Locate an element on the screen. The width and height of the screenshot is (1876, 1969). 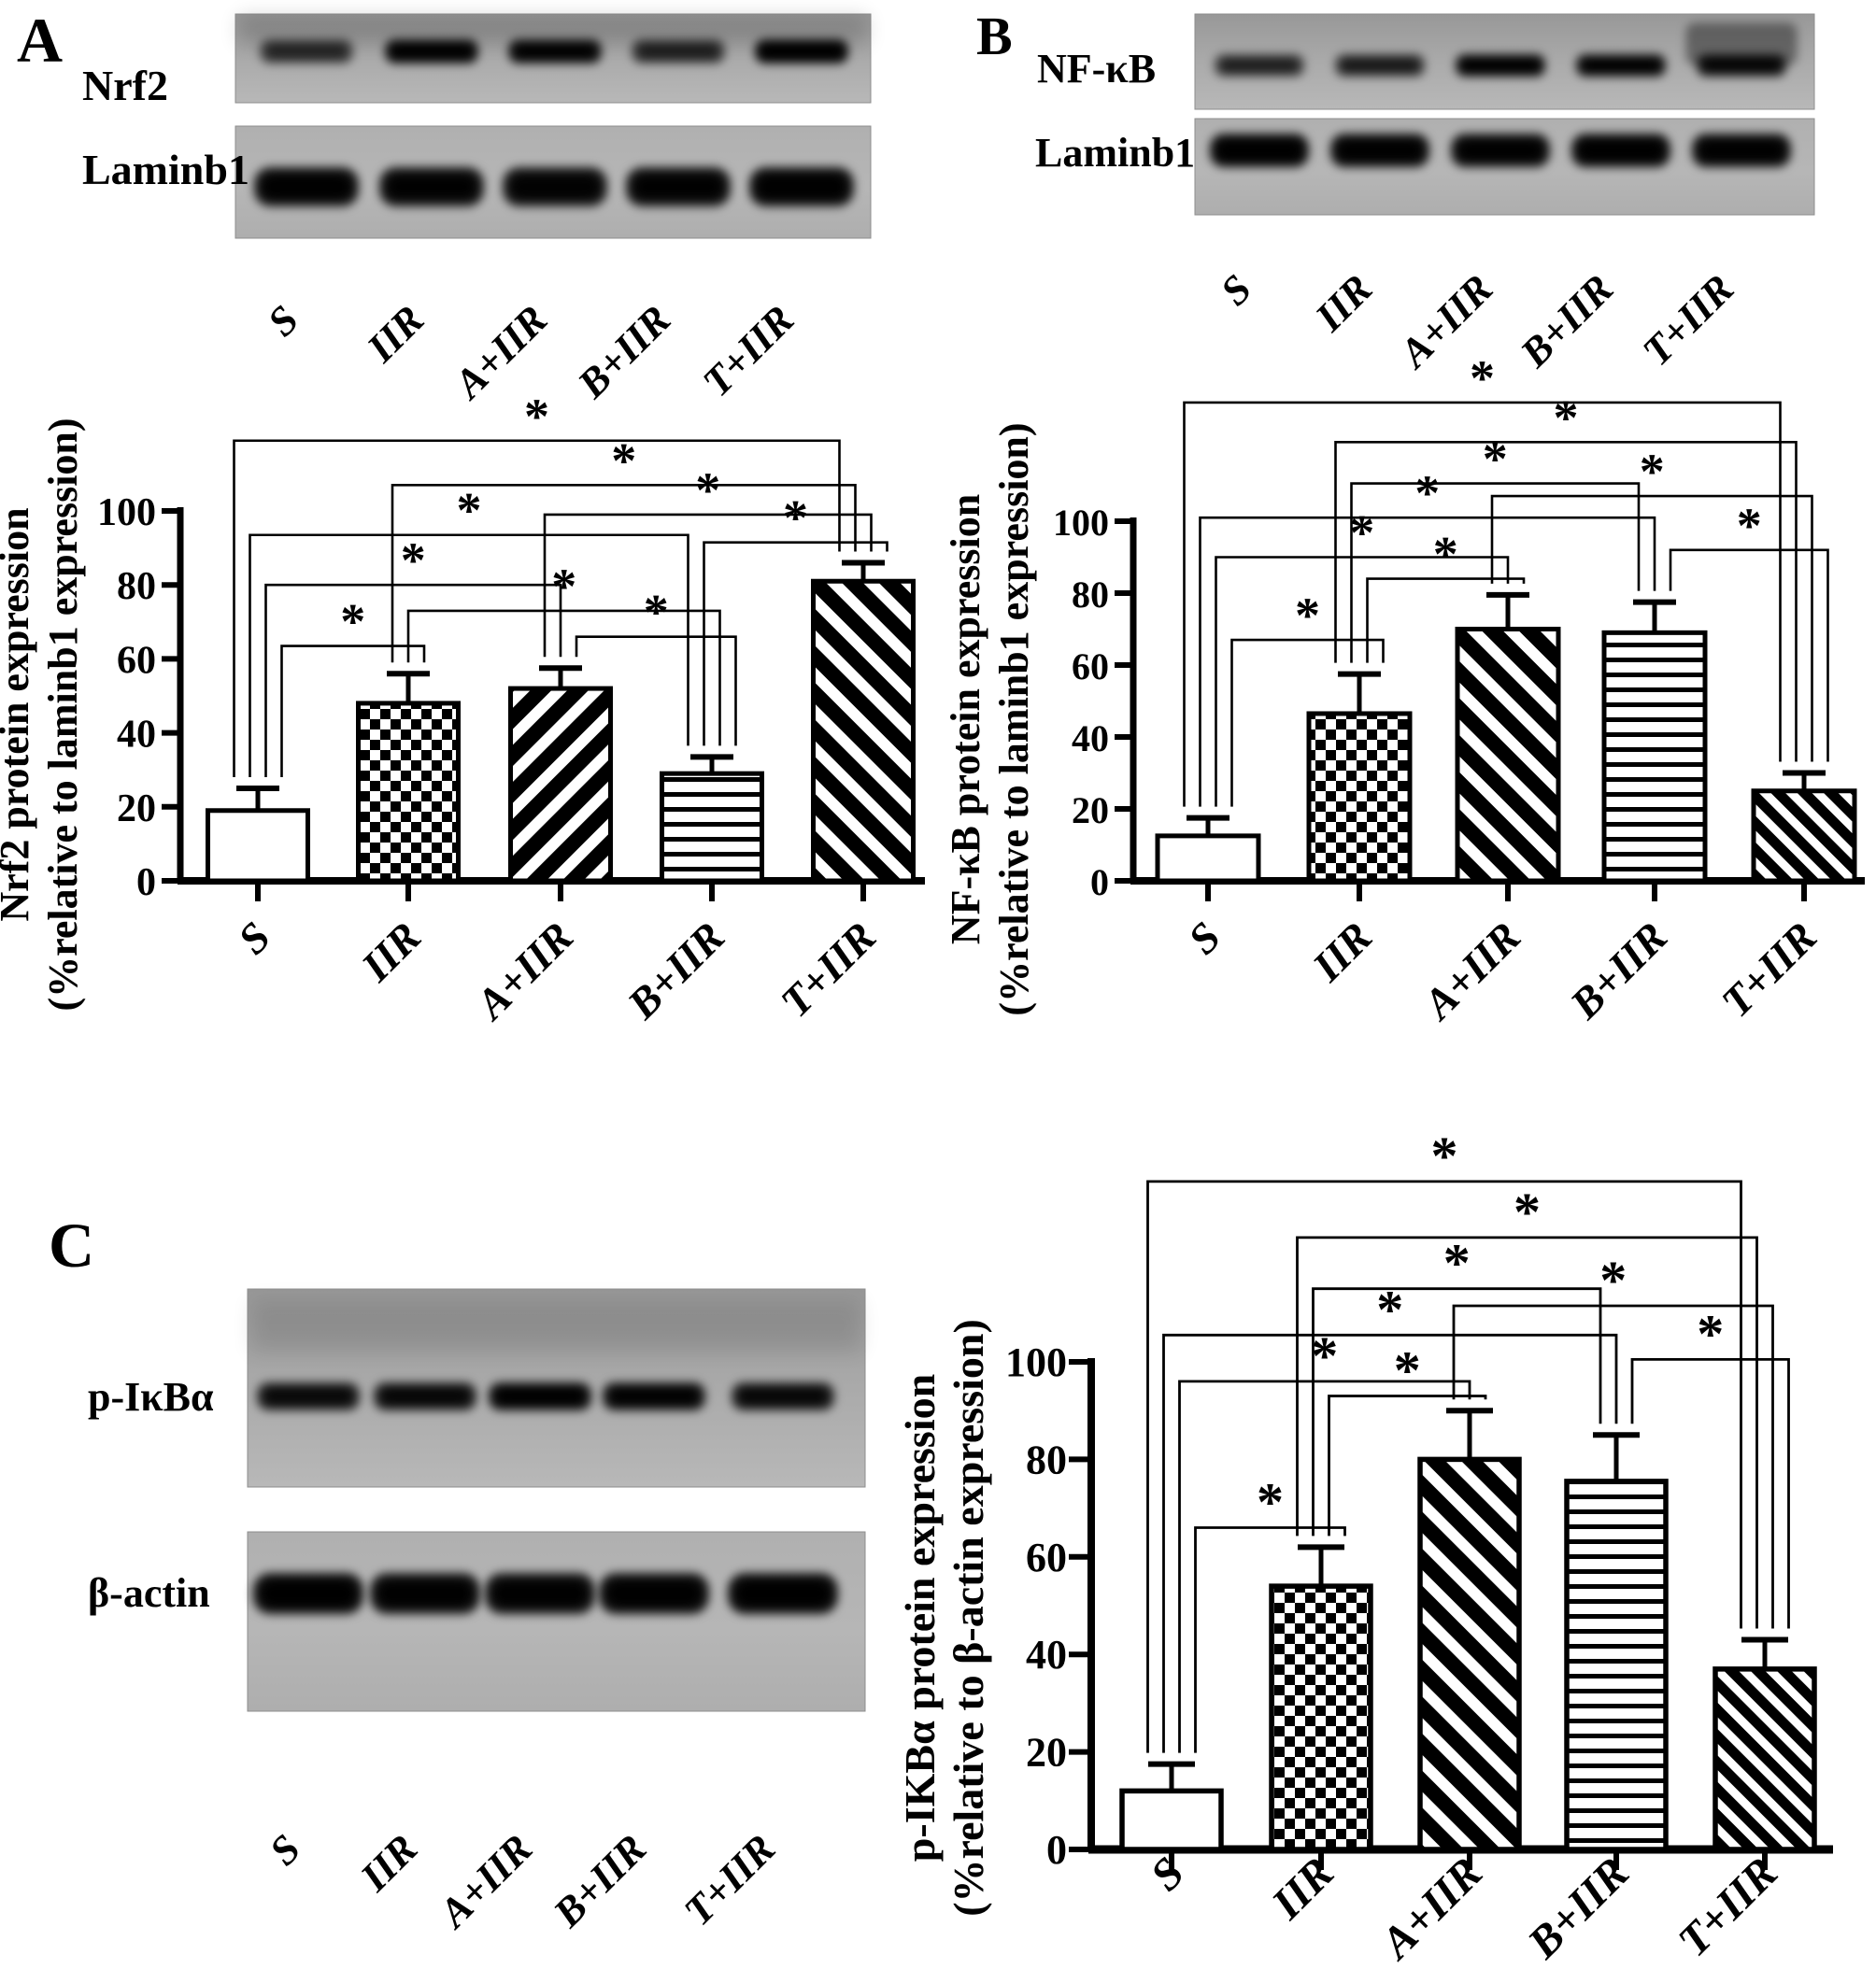
sig-star-B+IIR-T+IIR: * is located at coordinates (796, 518).